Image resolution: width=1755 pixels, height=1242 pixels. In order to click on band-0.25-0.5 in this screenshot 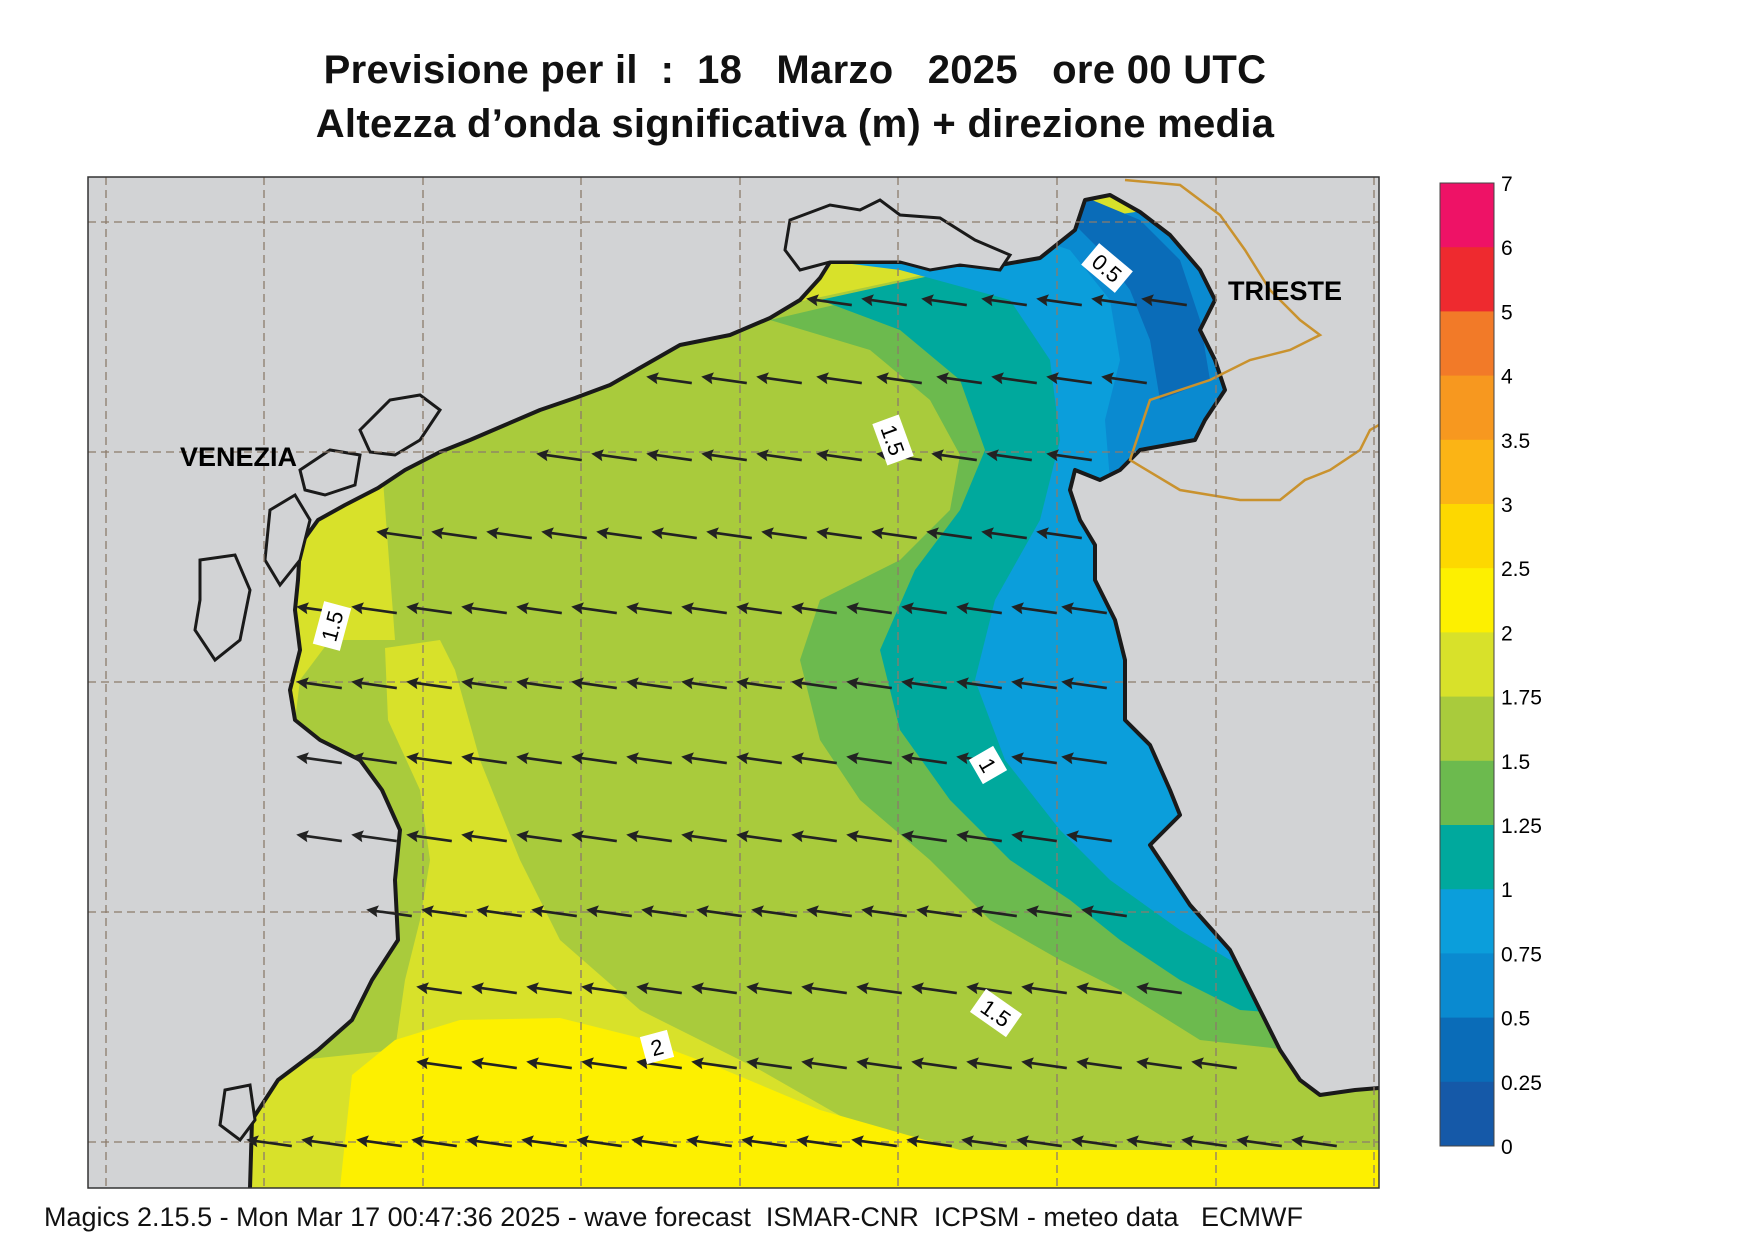, I will do `click(1142, 297)`.